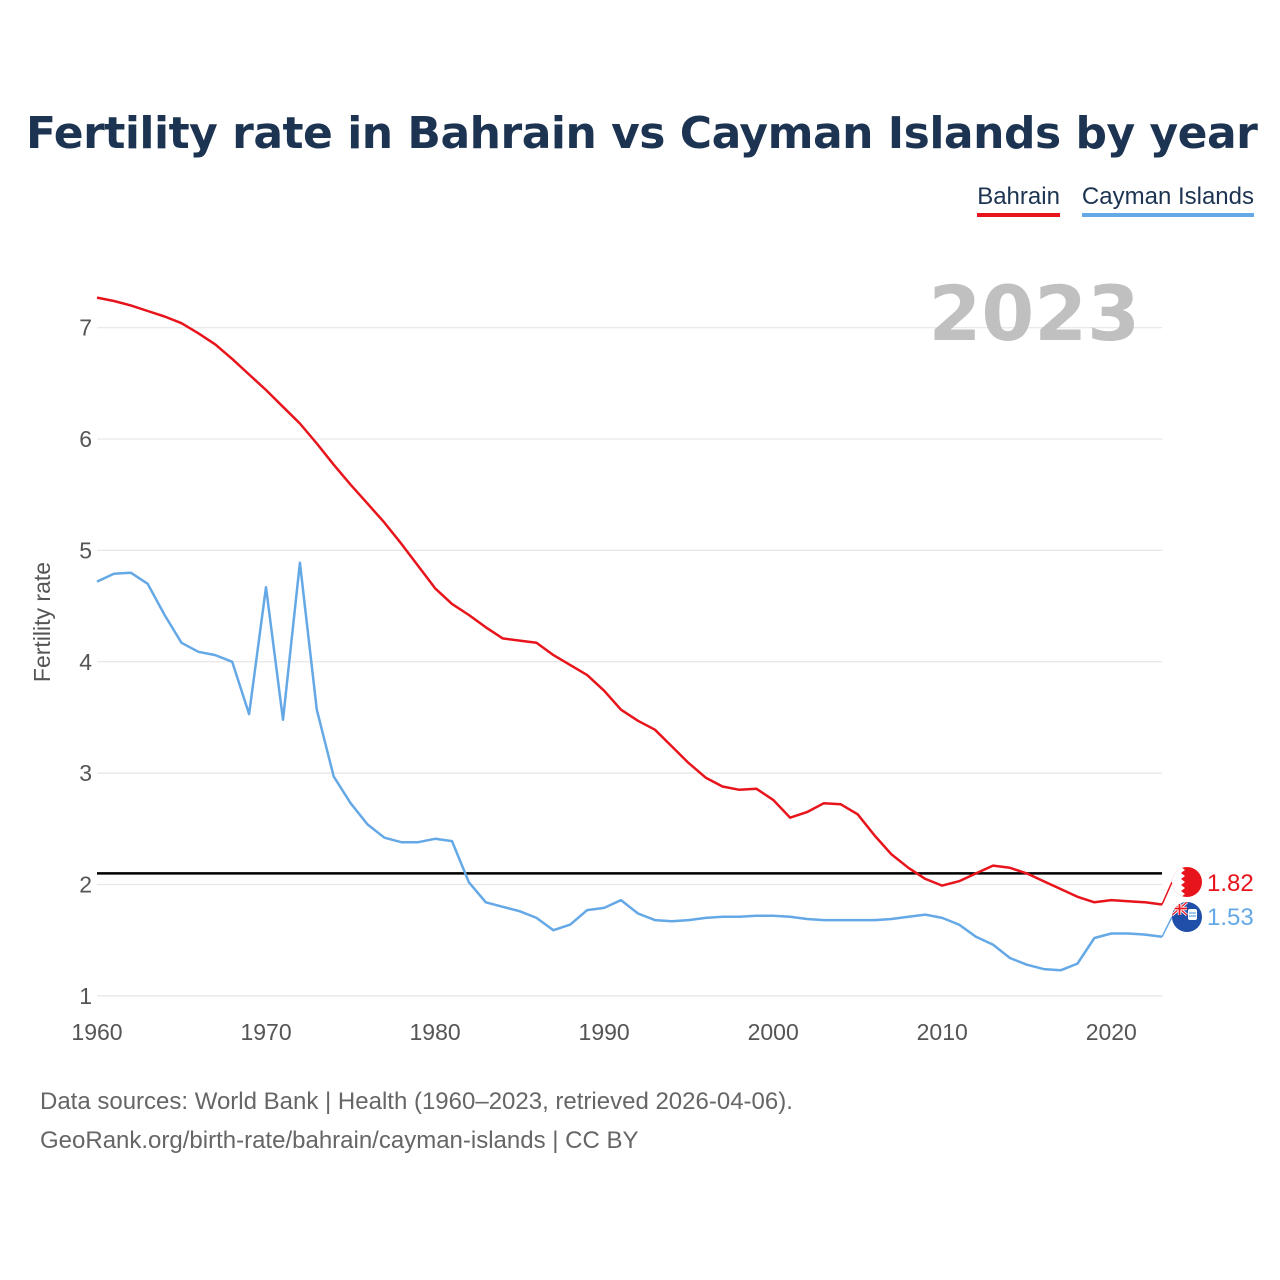 The image size is (1280, 1280). What do you see at coordinates (1230, 917) in the screenshot?
I see `end-label-cayman-islands: 1.53` at bounding box center [1230, 917].